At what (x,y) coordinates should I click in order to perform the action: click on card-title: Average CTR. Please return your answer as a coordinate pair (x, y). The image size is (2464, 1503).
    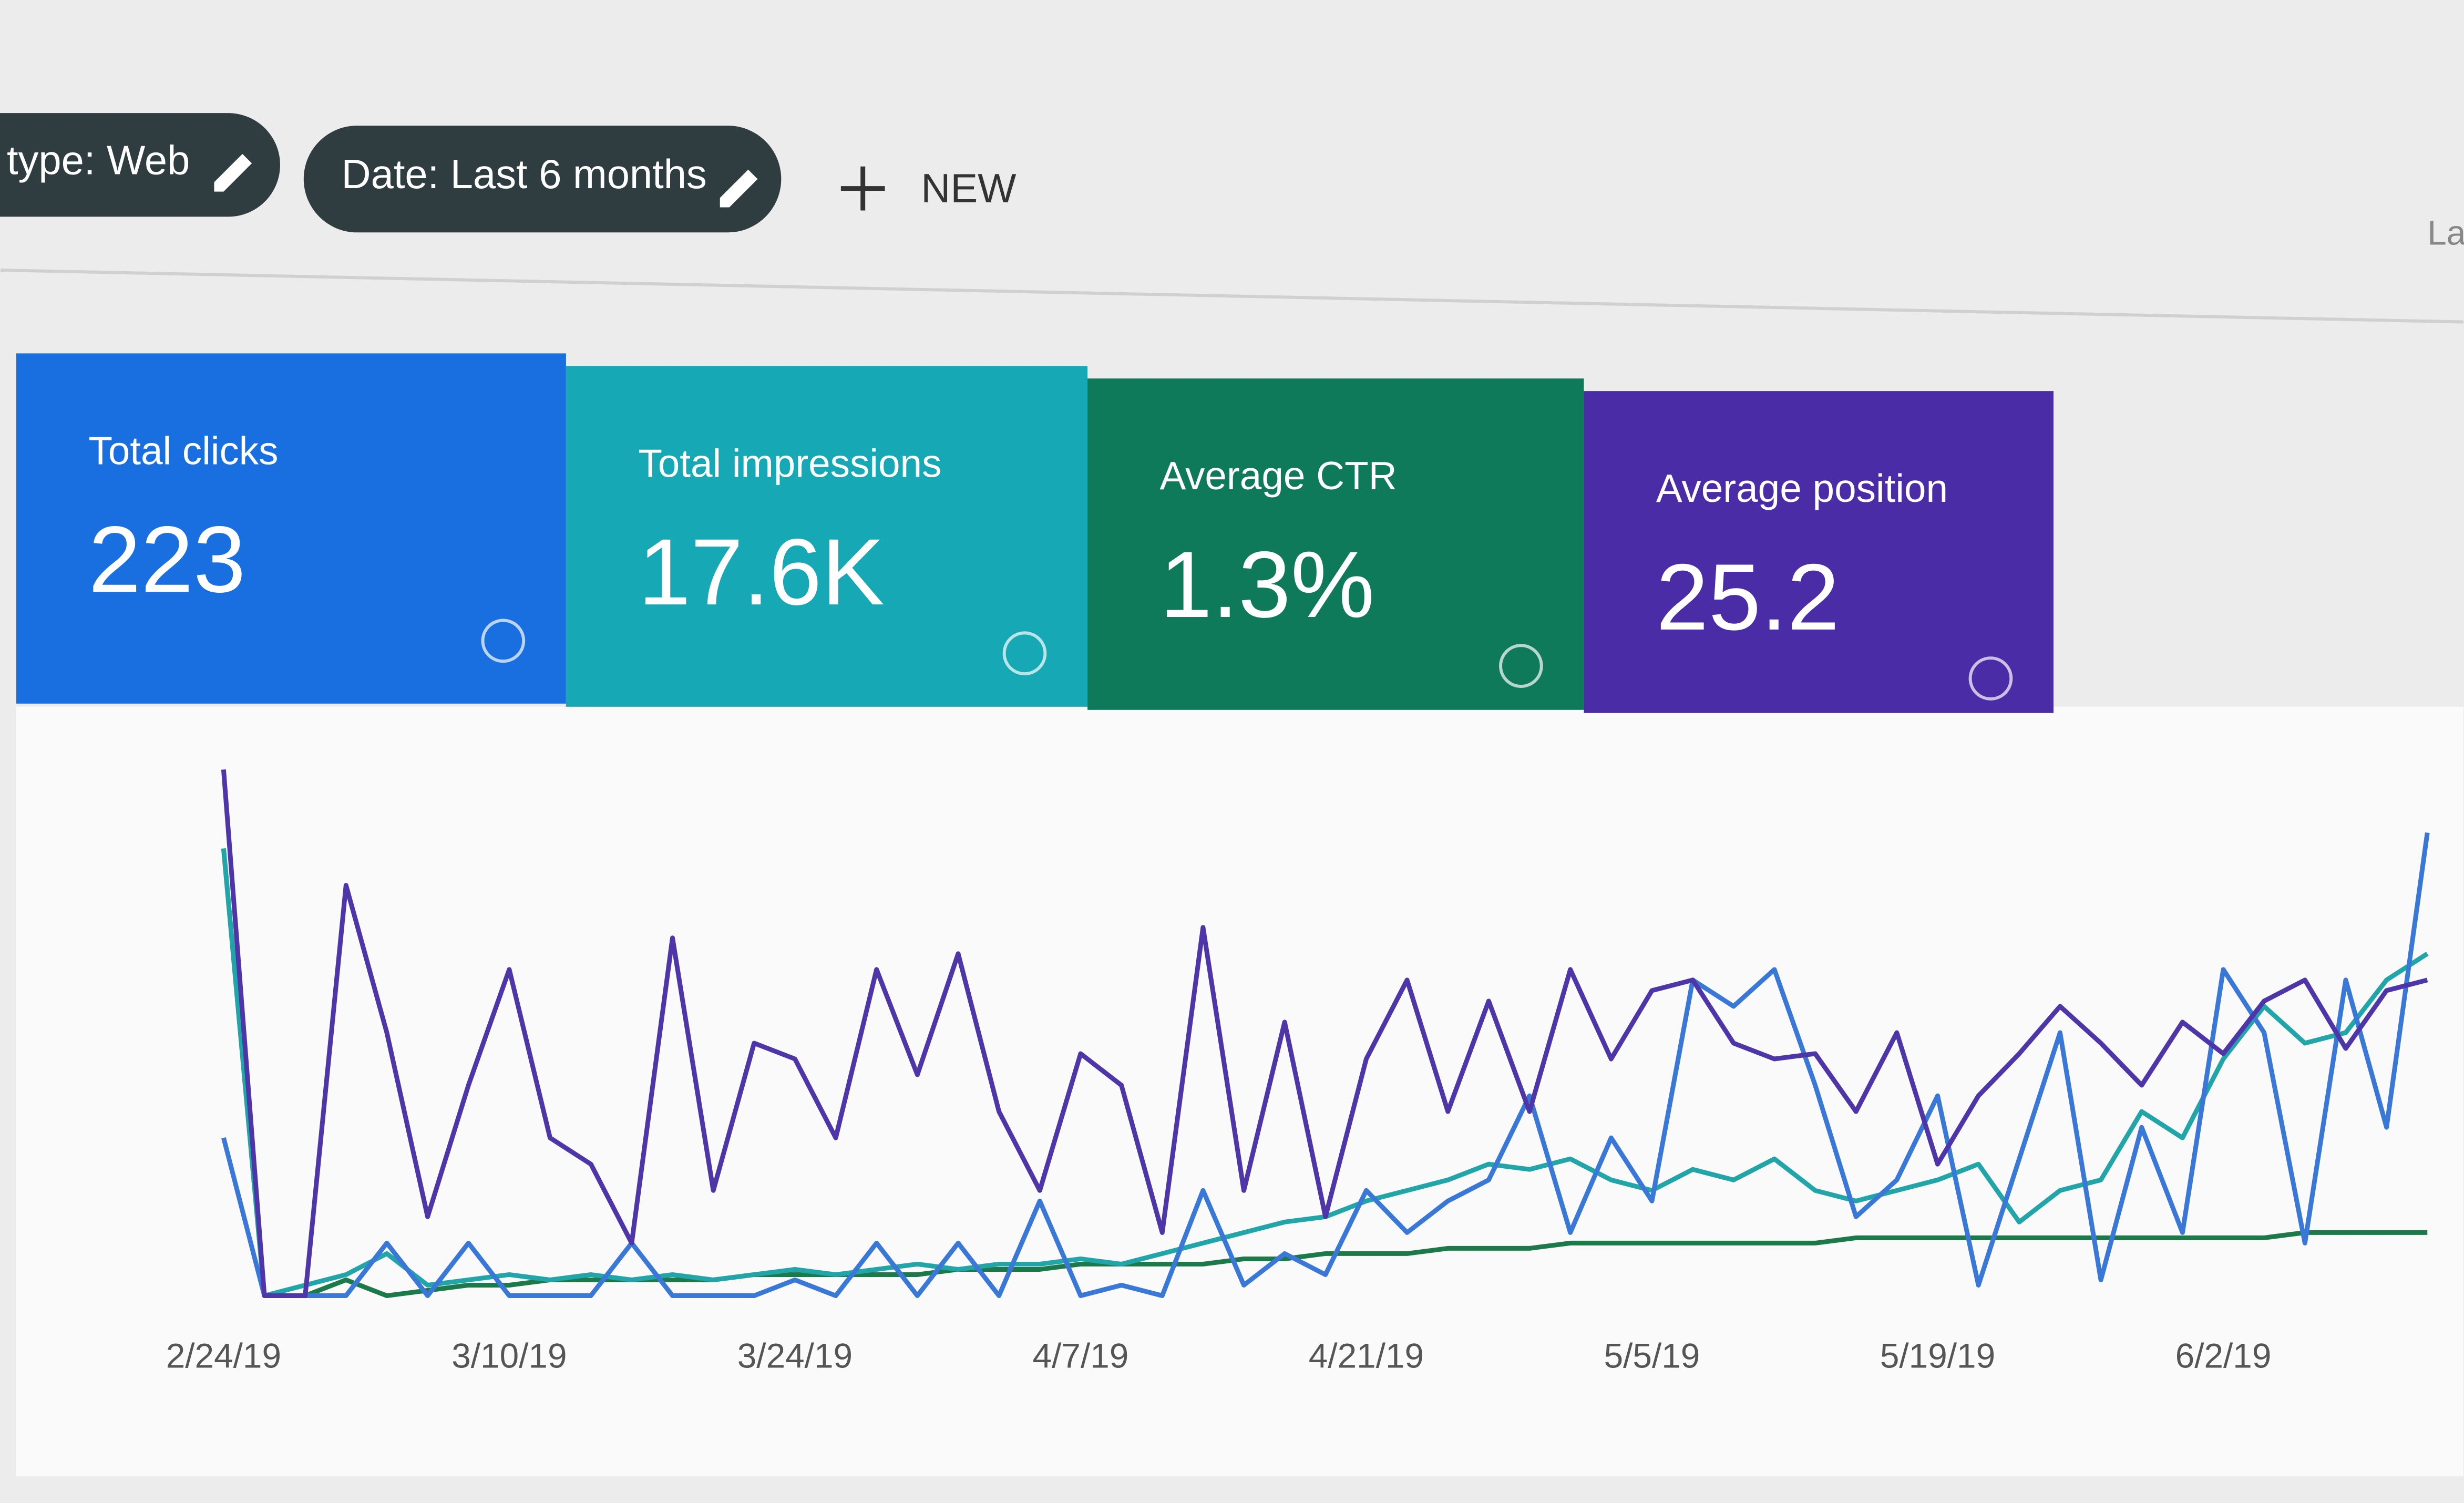
    Looking at the image, I should click on (1278, 476).